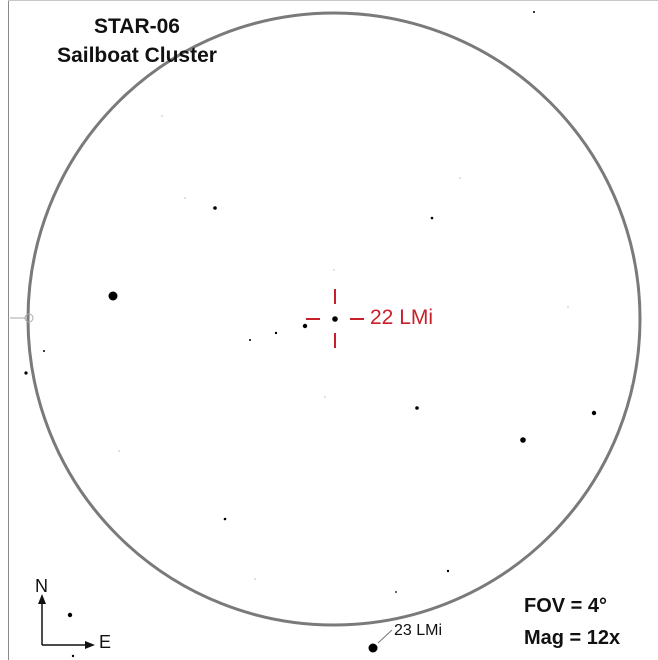 This screenshot has height=660, width=658. What do you see at coordinates (137, 41) in the screenshot?
I see `chart-title: STAR-06 Sailboat Cluster` at bounding box center [137, 41].